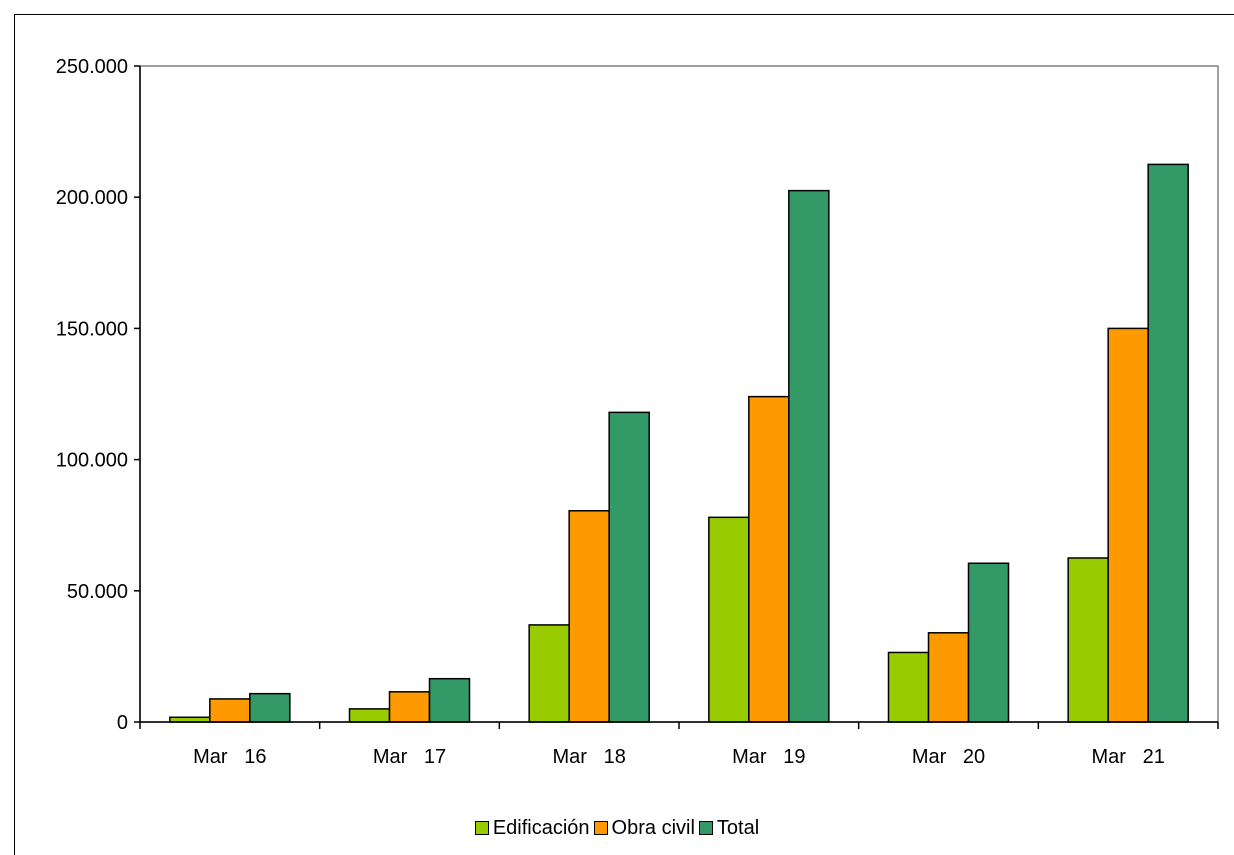 The height and width of the screenshot is (855, 1234). I want to click on x-tick-label: Mar 19, so click(768, 757).